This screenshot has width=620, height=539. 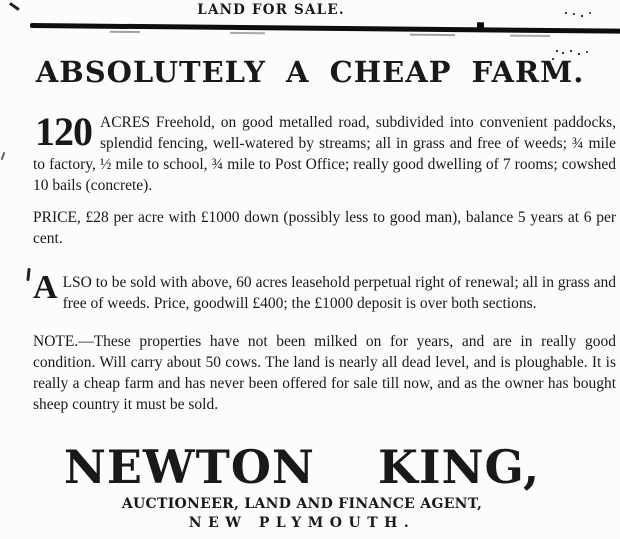 I want to click on auctioneer-city: NEW PLYMOUTH., so click(x=302, y=523).